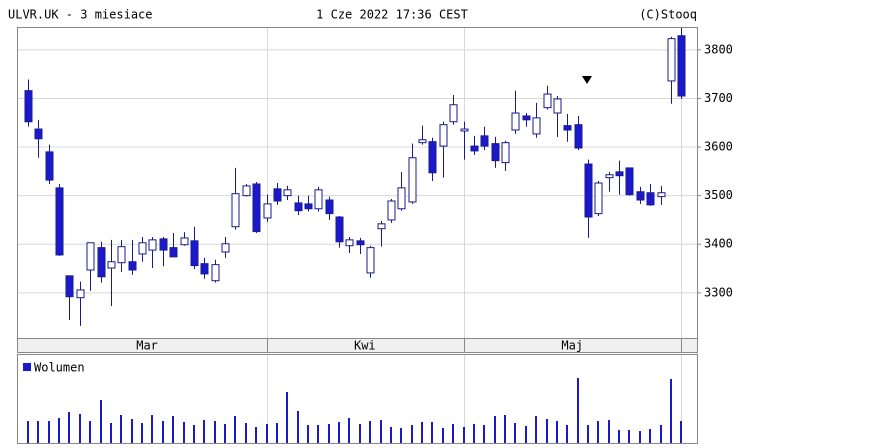  What do you see at coordinates (718, 292) in the screenshot?
I see `y-tick-label: 3300` at bounding box center [718, 292].